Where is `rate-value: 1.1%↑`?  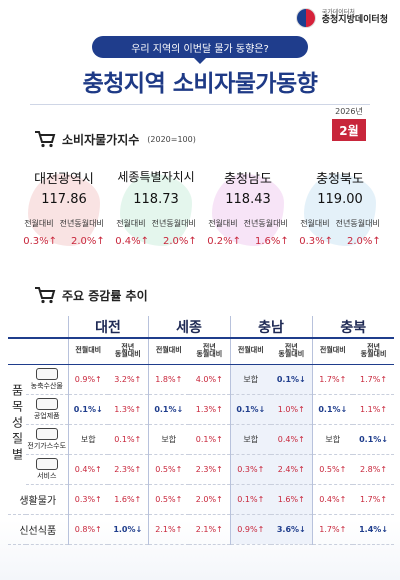 rate-value: 1.1%↑ is located at coordinates (374, 409).